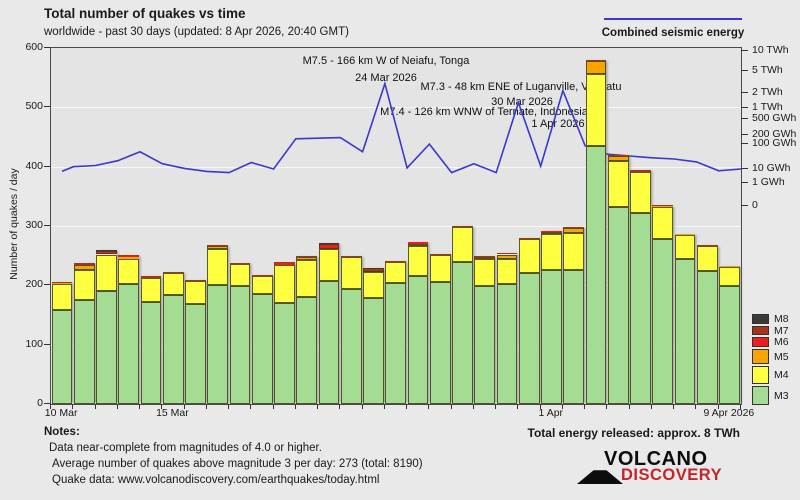 The image size is (800, 500). I want to click on notes-heading: Notes:, so click(62, 432).